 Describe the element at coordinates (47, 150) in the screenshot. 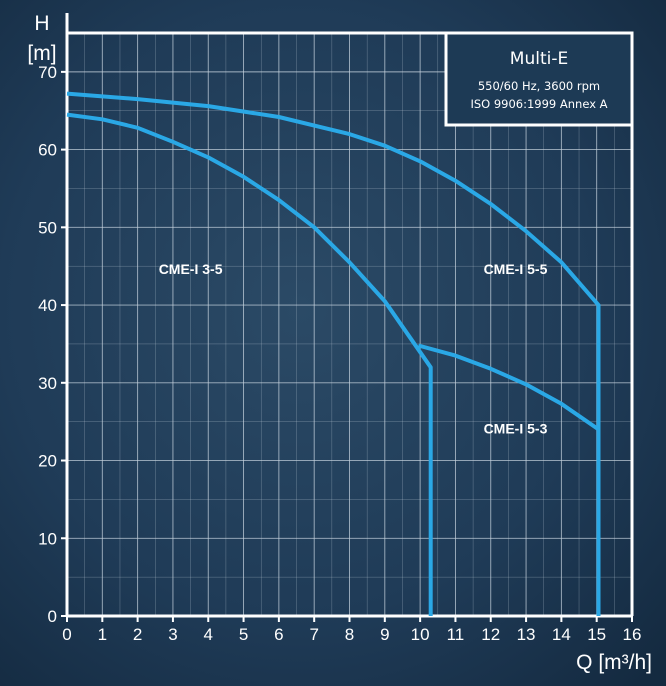

I see `y-tick-label: 60` at that location.